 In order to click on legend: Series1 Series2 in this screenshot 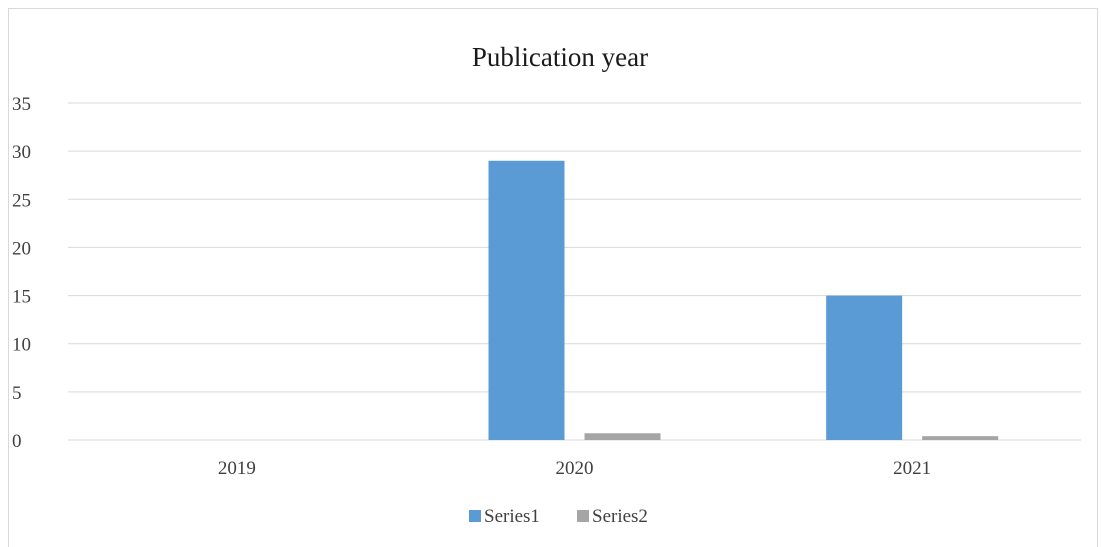, I will do `click(558, 516)`.